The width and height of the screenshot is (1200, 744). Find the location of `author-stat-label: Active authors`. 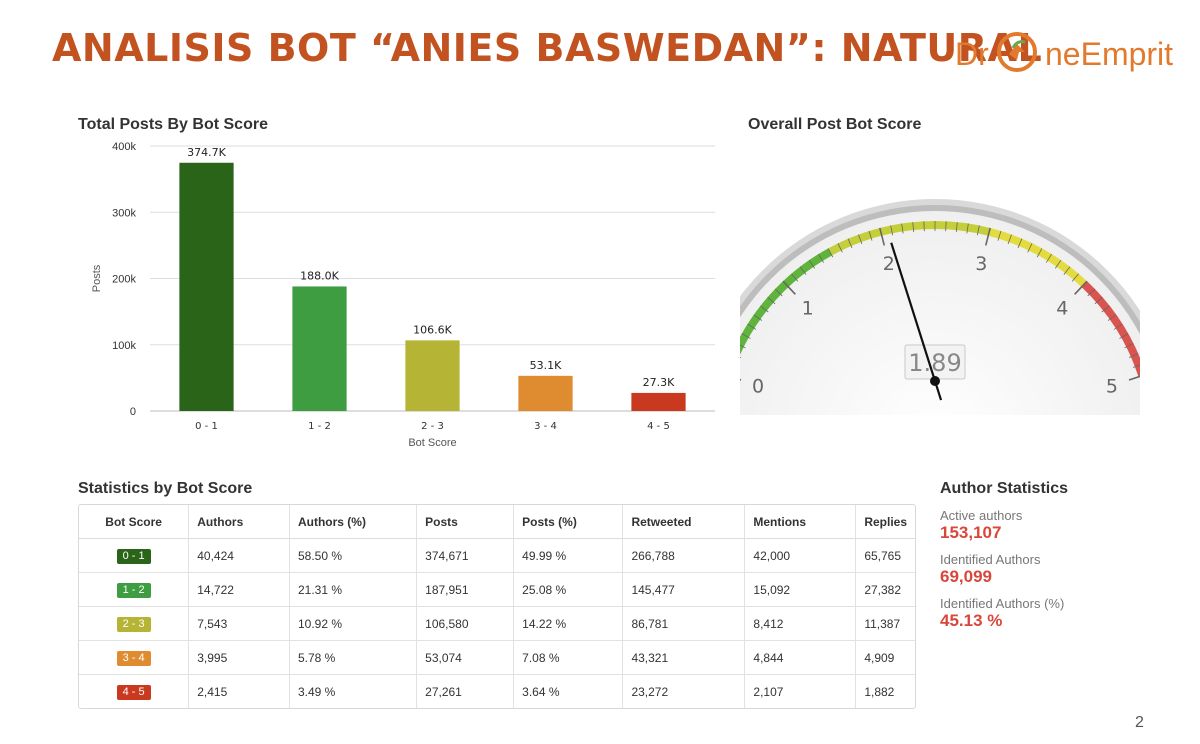

author-stat-label: Active authors is located at coordinates (981, 515).